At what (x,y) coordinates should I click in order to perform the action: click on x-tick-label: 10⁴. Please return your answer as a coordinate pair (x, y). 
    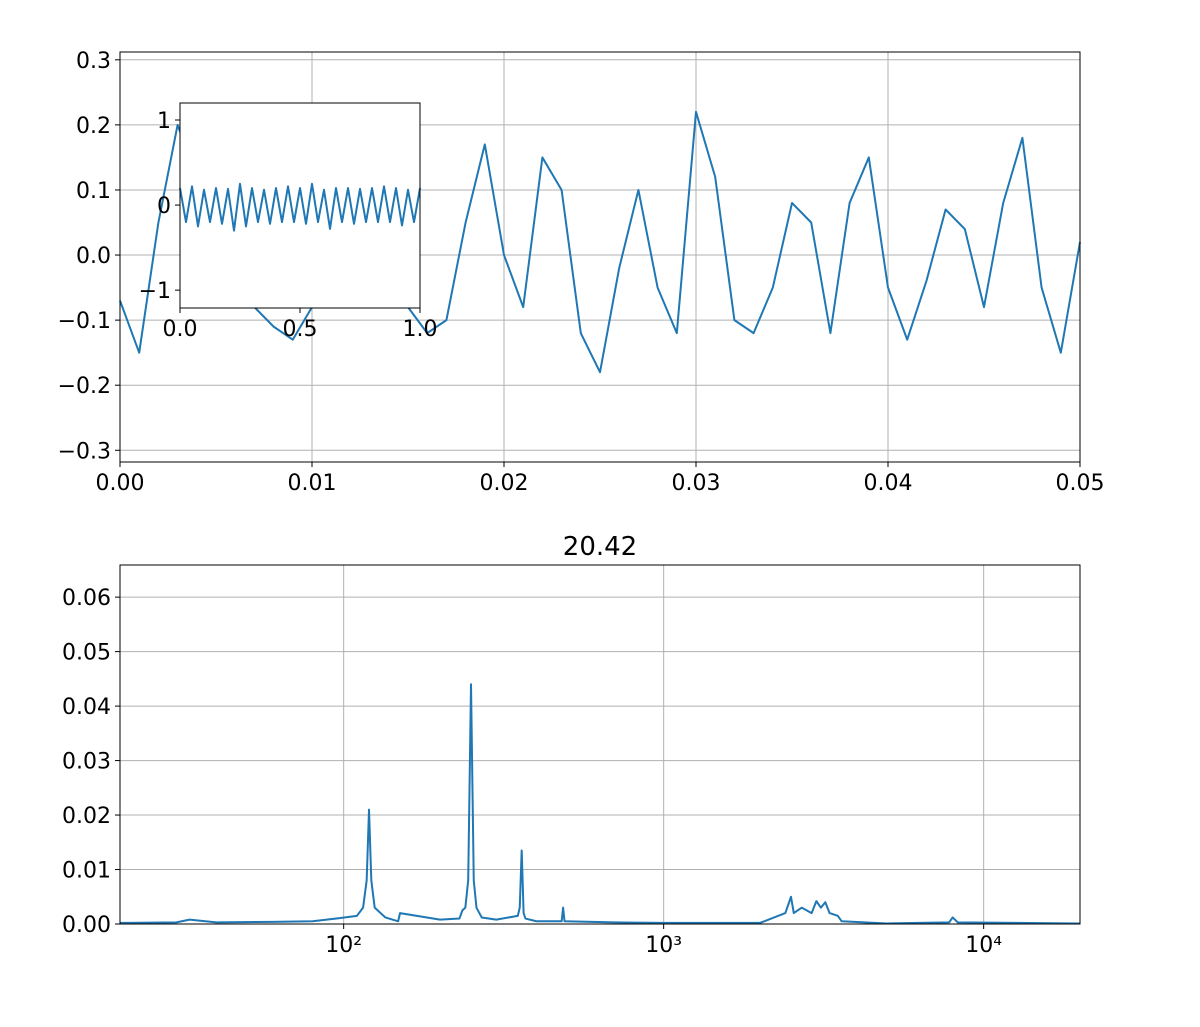
    Looking at the image, I should click on (983, 945).